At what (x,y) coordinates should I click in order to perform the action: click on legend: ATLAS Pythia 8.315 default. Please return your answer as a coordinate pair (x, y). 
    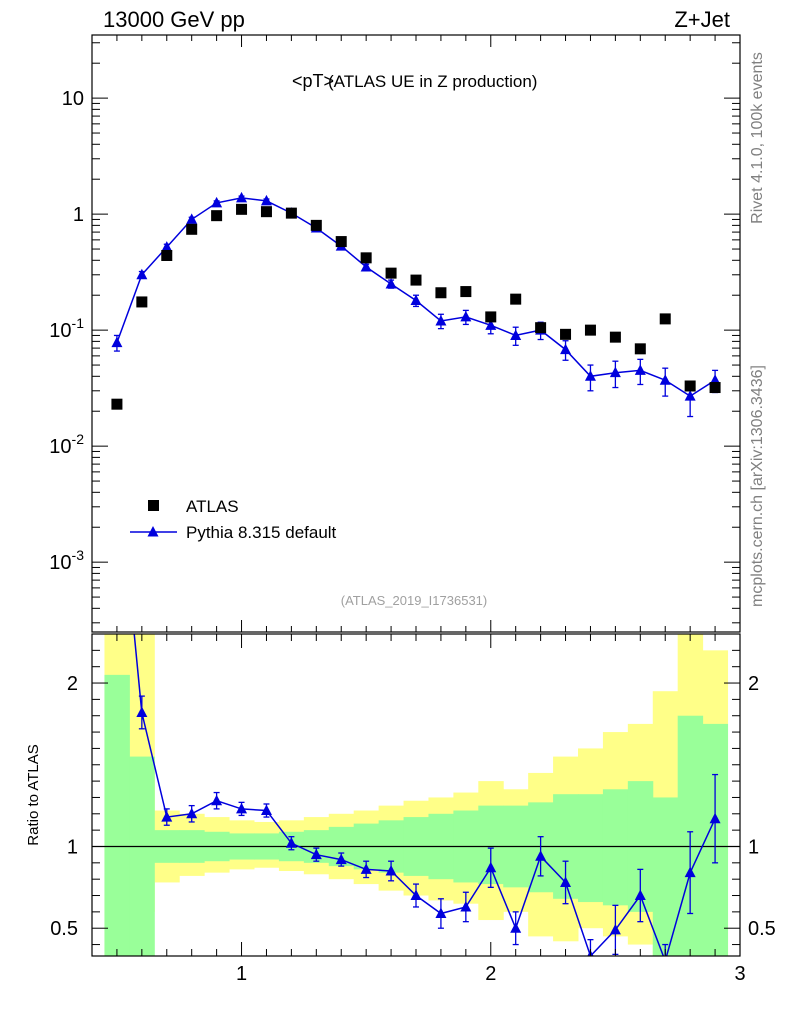
    Looking at the image, I should click on (233, 519).